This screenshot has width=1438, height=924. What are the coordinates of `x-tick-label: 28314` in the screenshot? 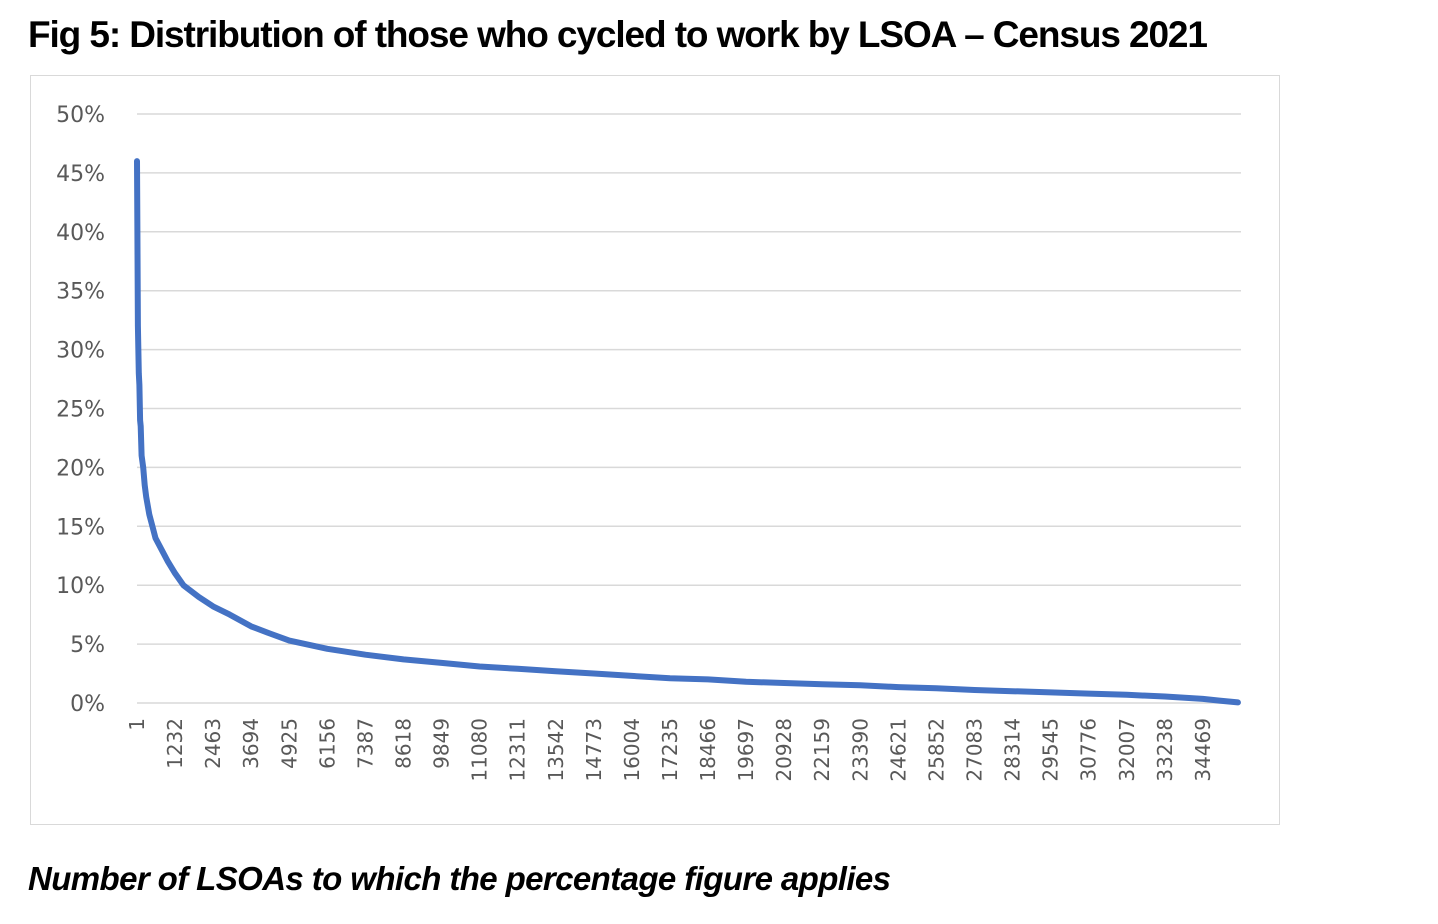 It's located at (1013, 750).